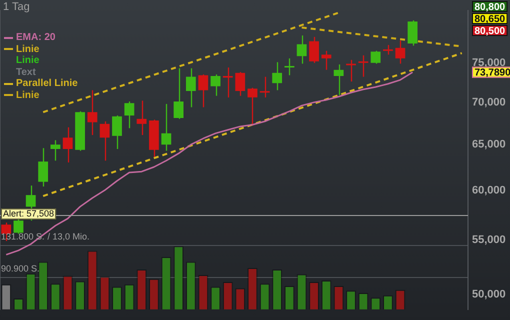  I want to click on annotation: Linie, so click(28, 60).